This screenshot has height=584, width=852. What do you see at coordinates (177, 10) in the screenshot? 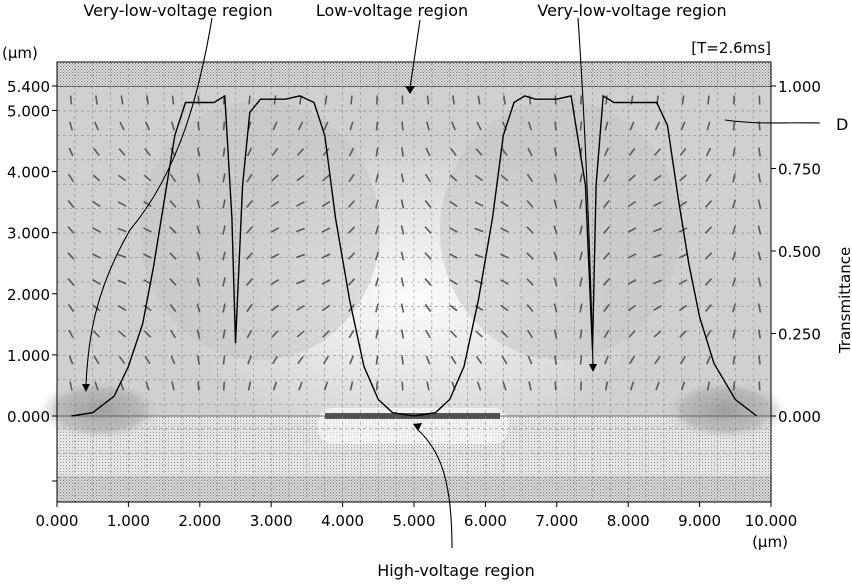
I see `label-very-low-voltage-left: Very-low-voltage region` at bounding box center [177, 10].